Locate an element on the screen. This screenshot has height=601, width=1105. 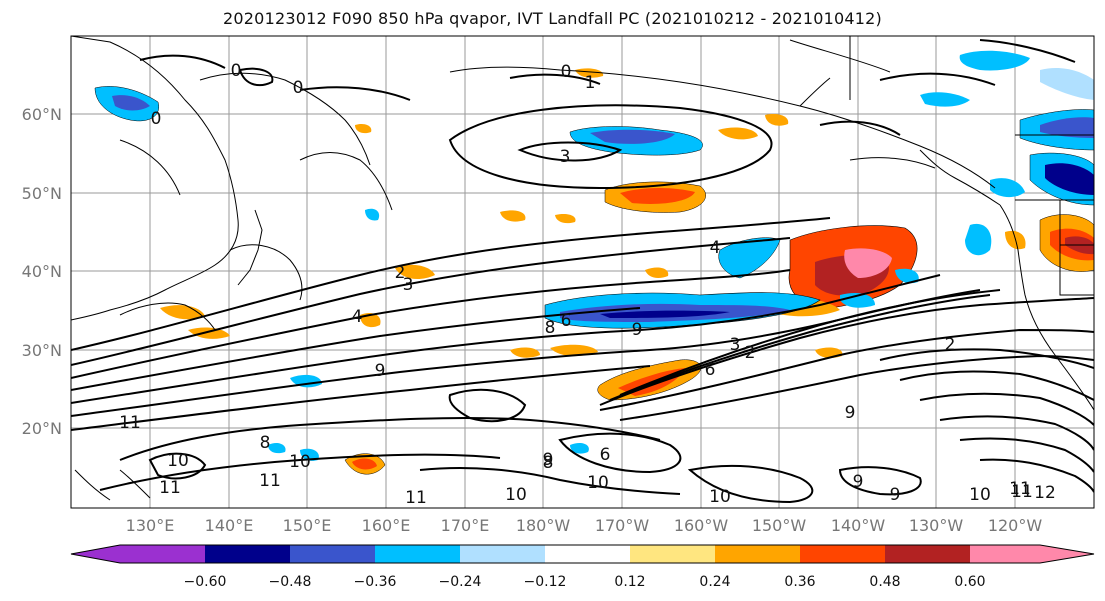
lon-label-160w: 160°W is located at coordinates (701, 525).